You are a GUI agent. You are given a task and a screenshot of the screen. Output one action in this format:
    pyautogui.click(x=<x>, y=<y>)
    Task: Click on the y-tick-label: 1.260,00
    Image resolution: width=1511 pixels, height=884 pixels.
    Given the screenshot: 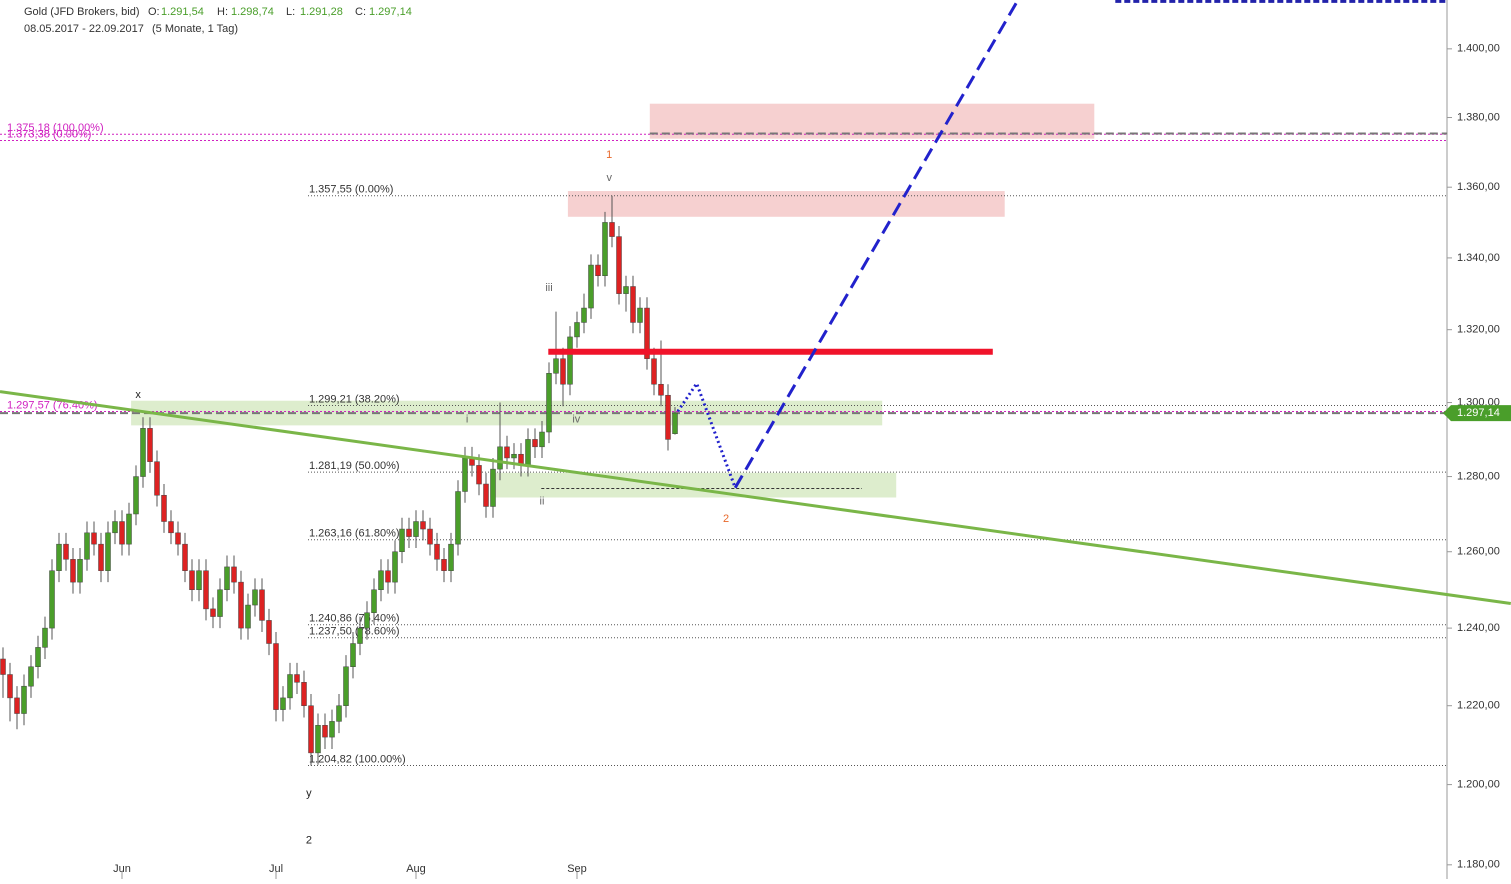 What is the action you would take?
    pyautogui.click(x=1478, y=552)
    